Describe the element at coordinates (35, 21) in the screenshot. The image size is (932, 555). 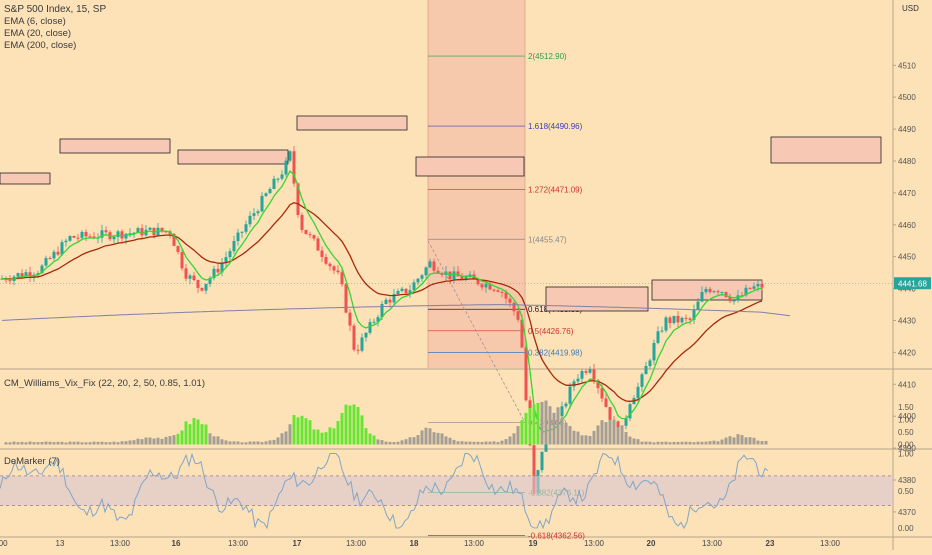
I see `ema6-legend: EMA (6, close)` at that location.